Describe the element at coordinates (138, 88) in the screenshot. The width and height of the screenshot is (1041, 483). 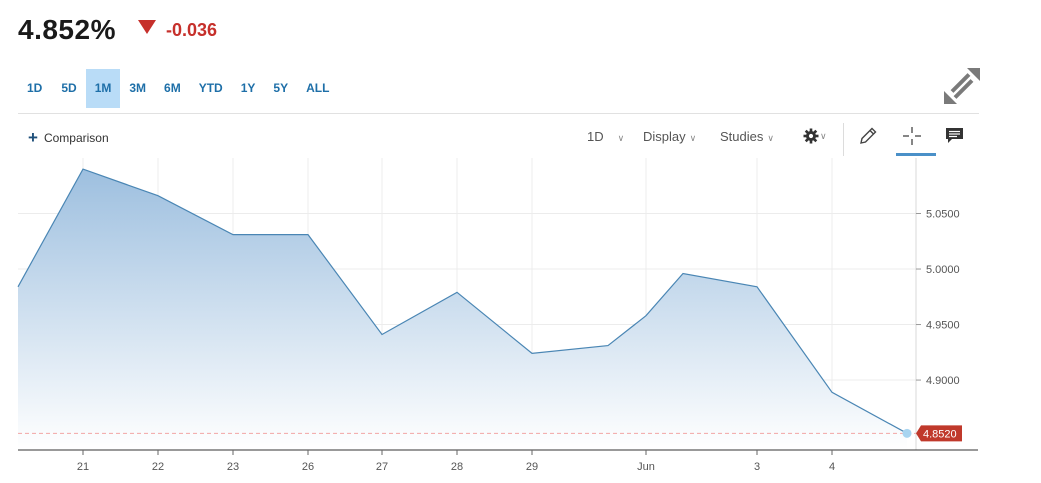
I see `range-button-3m: 3M` at that location.